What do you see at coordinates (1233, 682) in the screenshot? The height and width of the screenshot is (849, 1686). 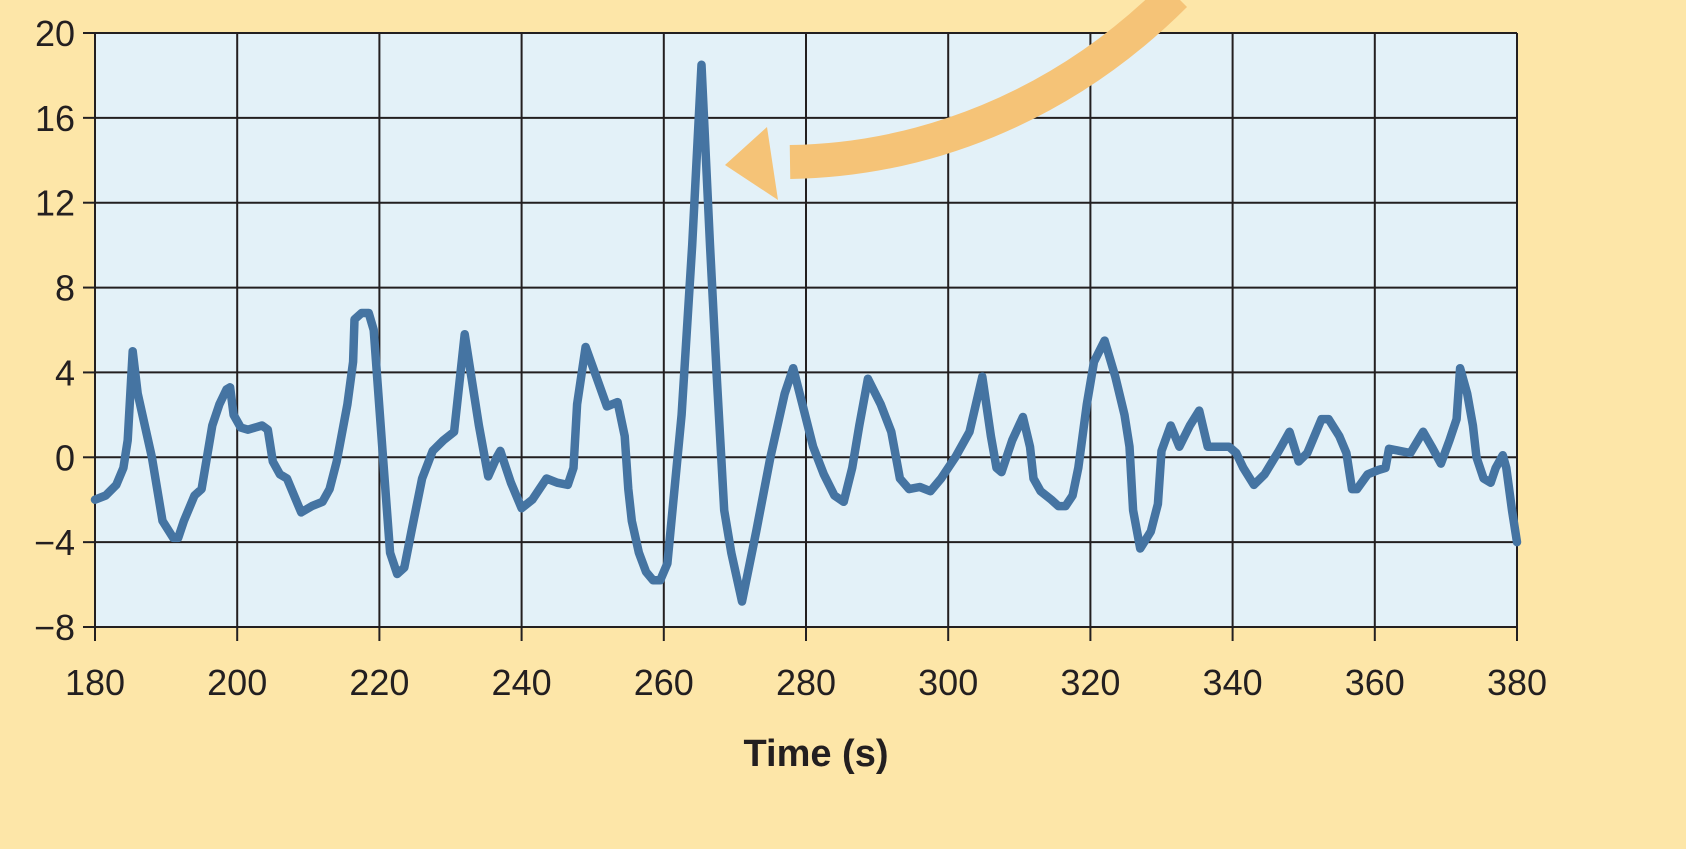 I see `x-tick-label: 340` at bounding box center [1233, 682].